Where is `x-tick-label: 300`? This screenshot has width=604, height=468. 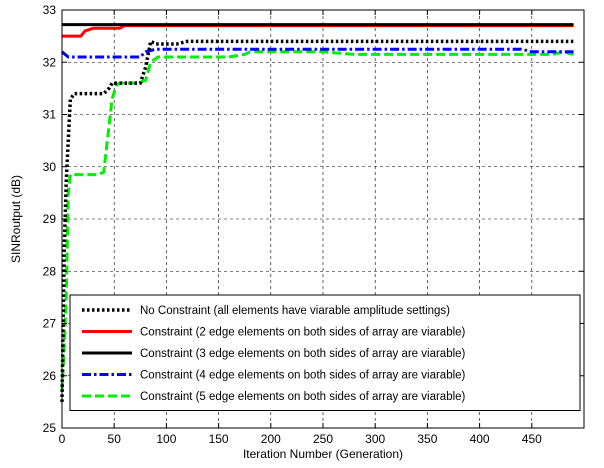
x-tick-label: 300 is located at coordinates (375, 439).